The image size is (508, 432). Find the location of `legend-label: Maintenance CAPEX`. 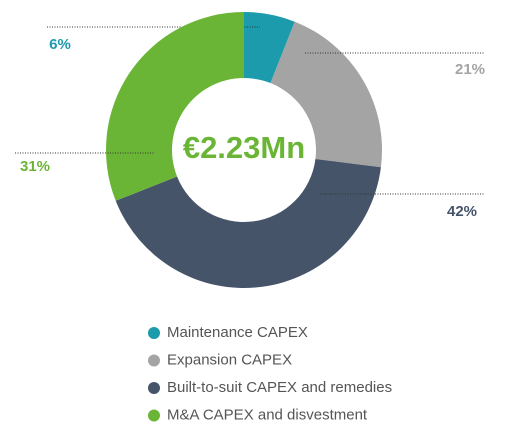

legend-label: Maintenance CAPEX is located at coordinates (237, 332).